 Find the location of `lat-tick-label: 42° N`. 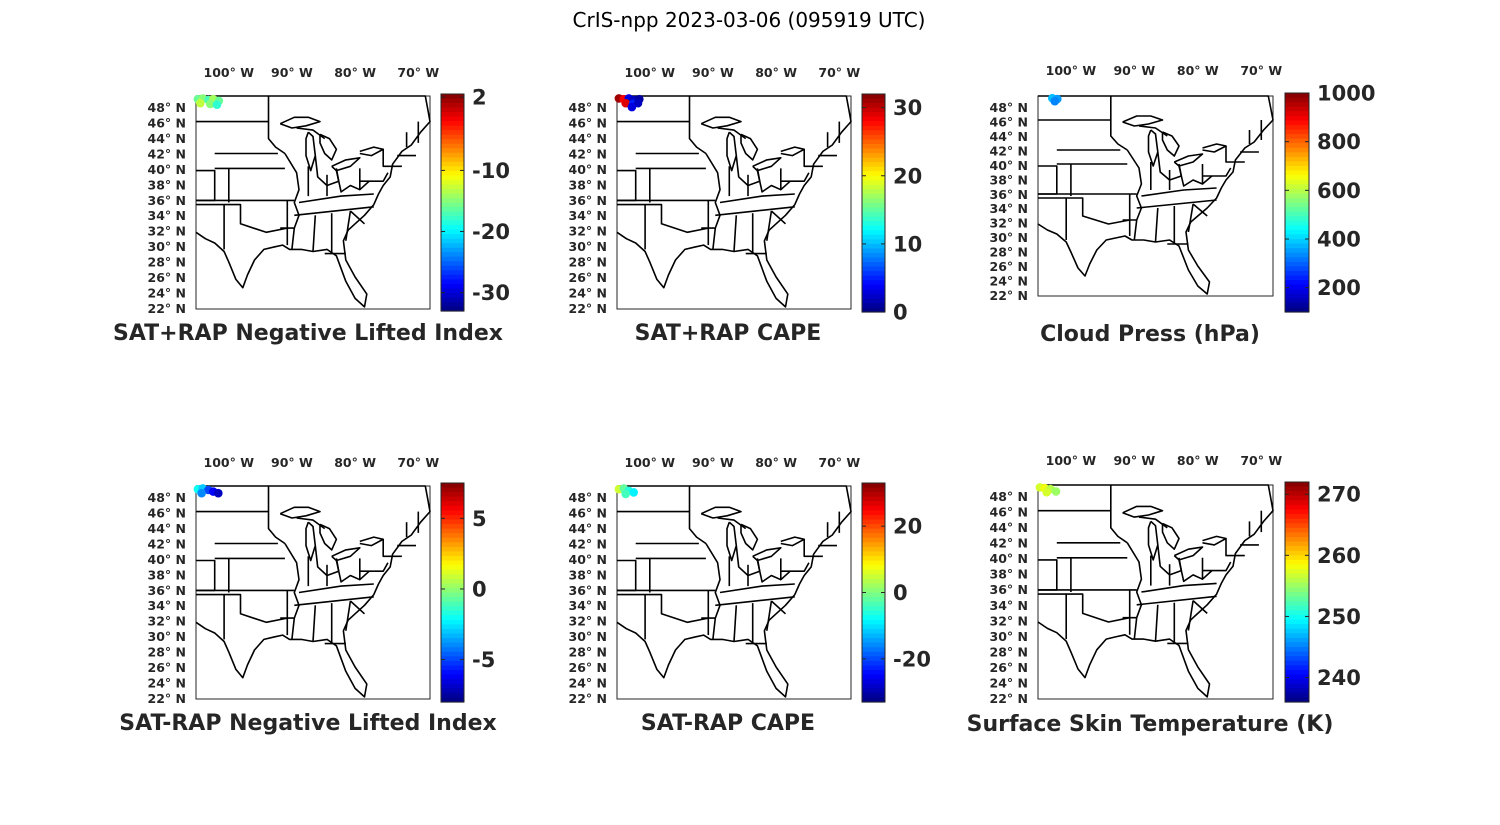

lat-tick-label: 42° N is located at coordinates (167, 543).